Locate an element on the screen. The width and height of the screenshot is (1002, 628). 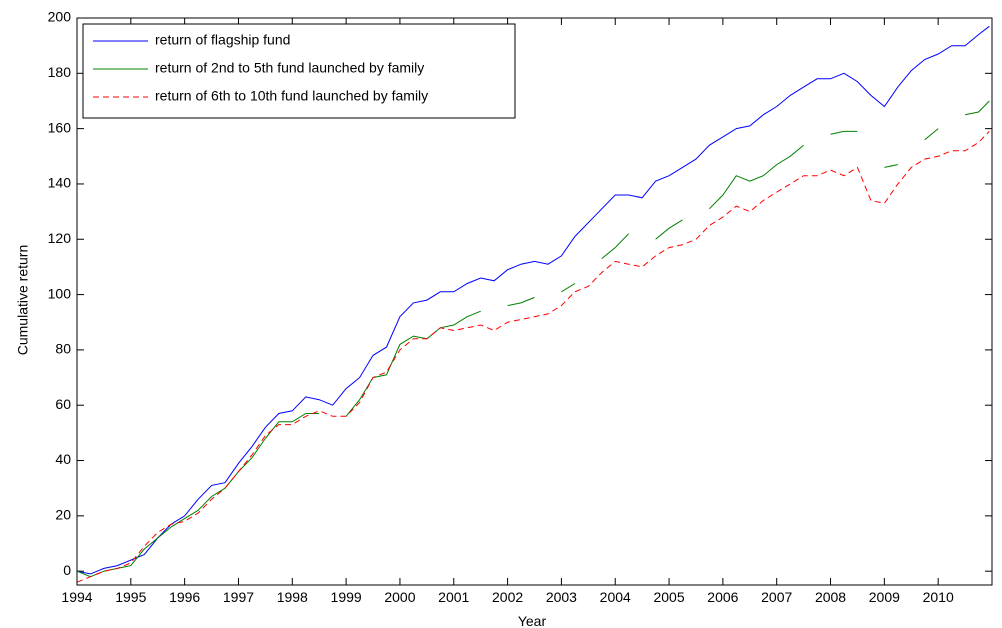
x-tick-label: 2005 is located at coordinates (668, 597).